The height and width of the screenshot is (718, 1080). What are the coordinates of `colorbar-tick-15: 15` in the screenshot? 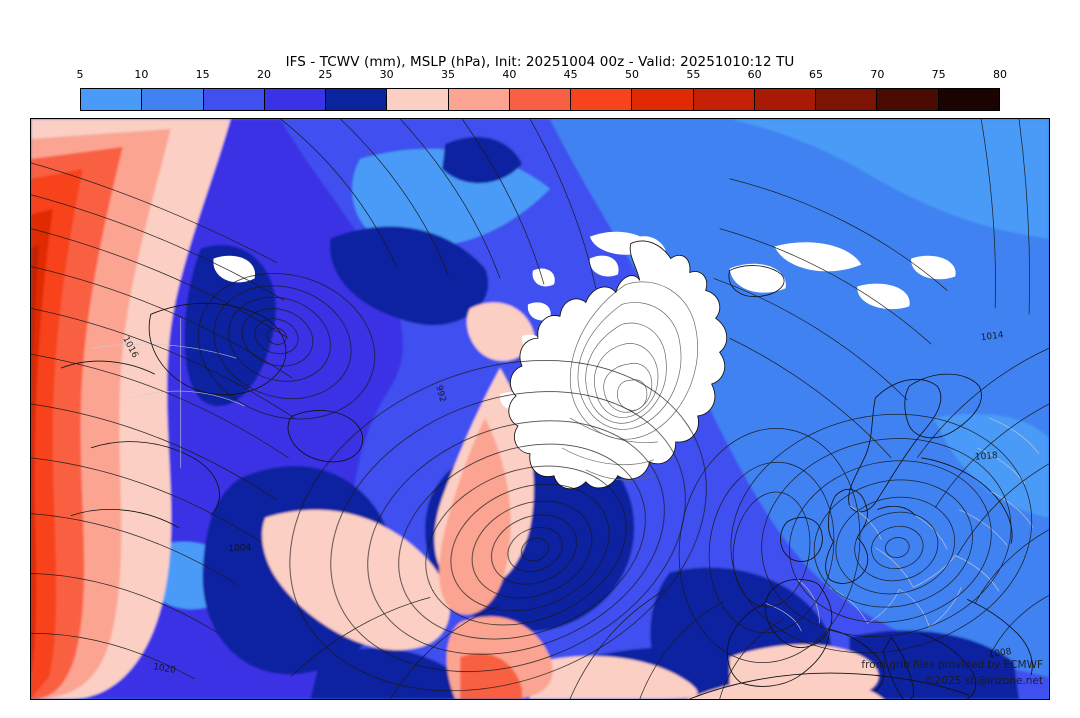 It's located at (202, 74).